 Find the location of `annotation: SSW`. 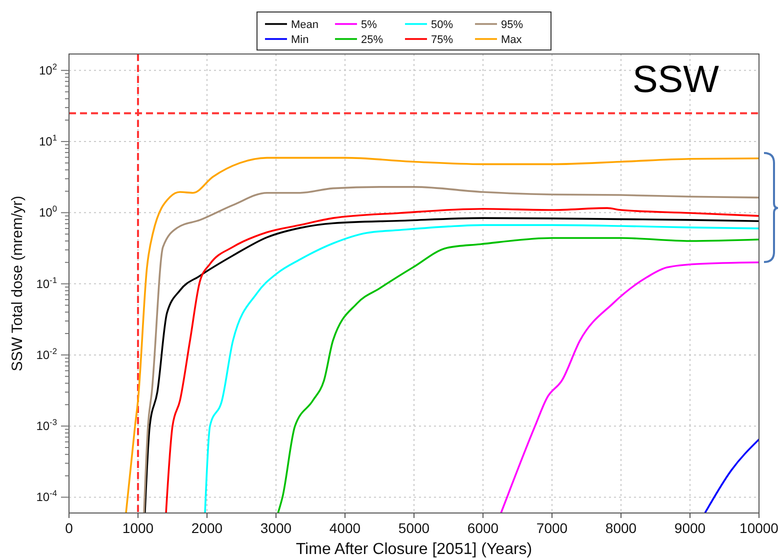

annotation: SSW is located at coordinates (676, 80).